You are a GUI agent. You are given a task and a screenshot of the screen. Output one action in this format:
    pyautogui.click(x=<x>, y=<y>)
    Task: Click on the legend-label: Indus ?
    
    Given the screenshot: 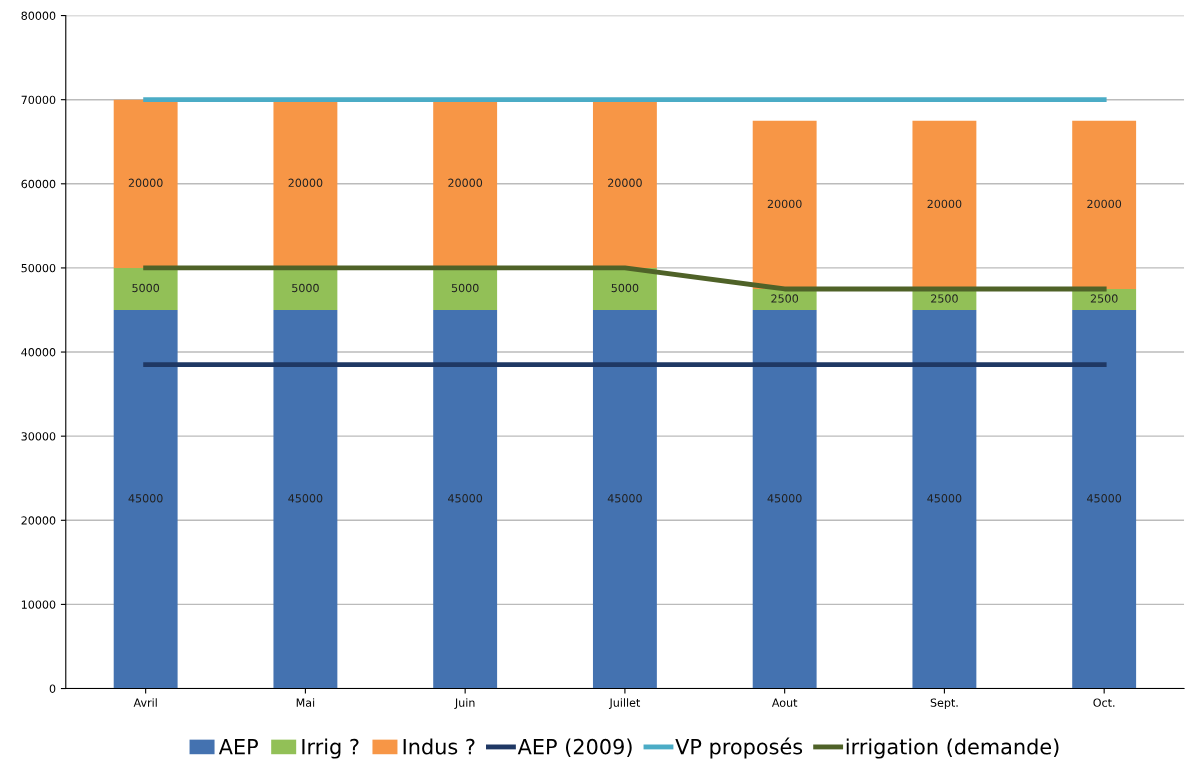 What is the action you would take?
    pyautogui.click(x=439, y=746)
    